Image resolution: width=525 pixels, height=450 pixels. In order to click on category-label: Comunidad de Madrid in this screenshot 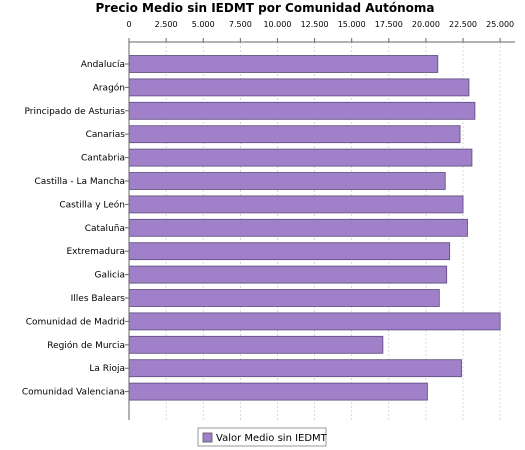, I will do `click(75, 322)`.